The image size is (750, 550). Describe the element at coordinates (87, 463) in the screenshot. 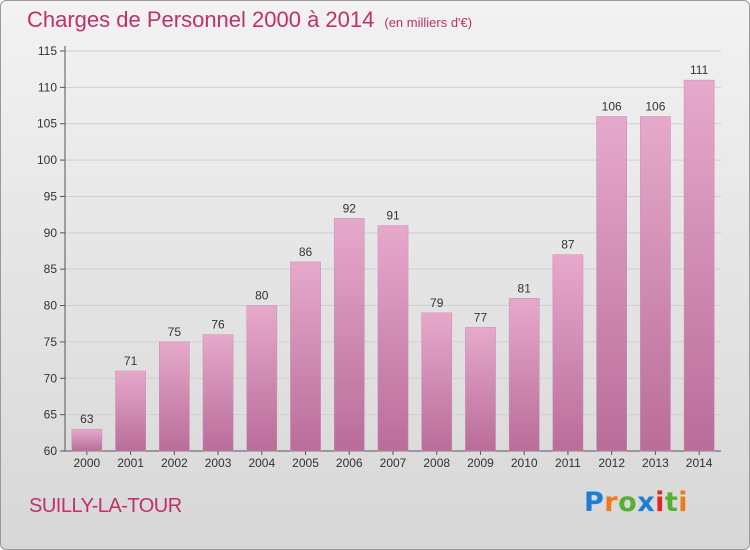

I see `x-tick-label: 2000` at that location.